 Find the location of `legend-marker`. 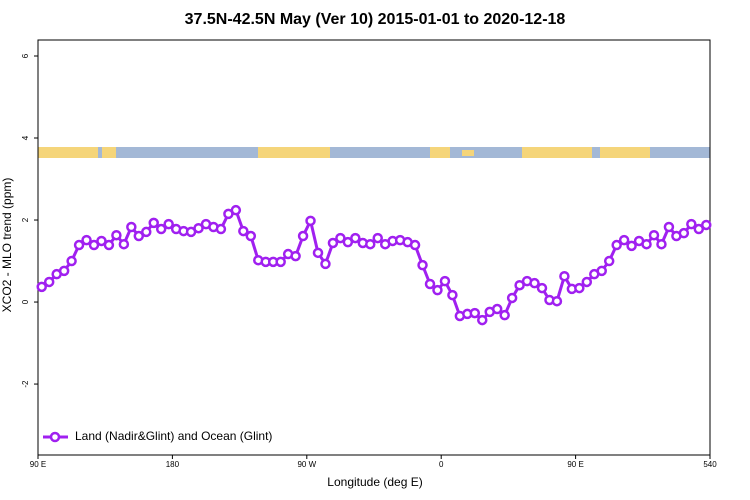

legend-marker is located at coordinates (55, 437).